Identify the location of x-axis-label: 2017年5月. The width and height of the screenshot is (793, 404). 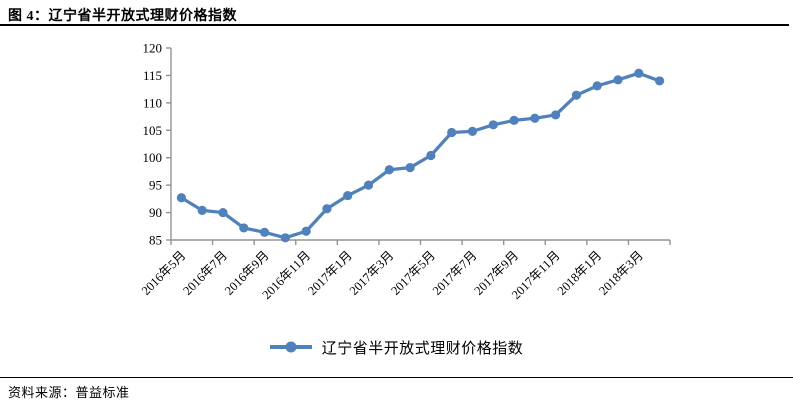
(413, 273).